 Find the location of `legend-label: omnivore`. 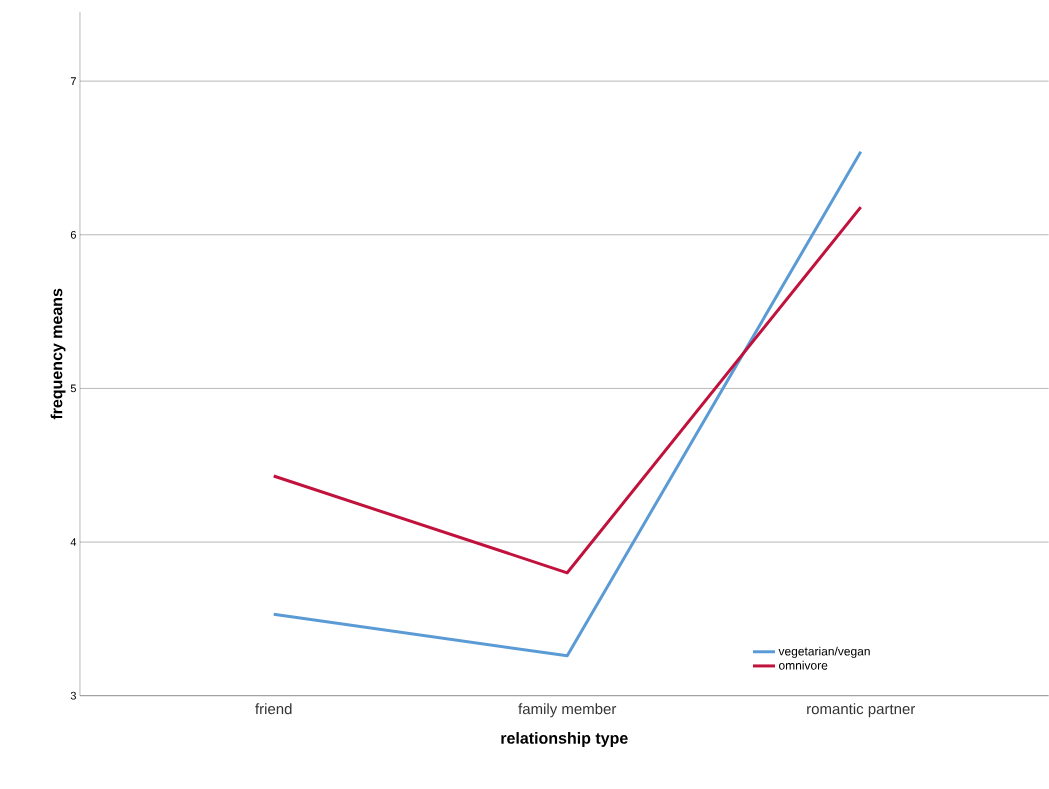

legend-label: omnivore is located at coordinates (803, 665).